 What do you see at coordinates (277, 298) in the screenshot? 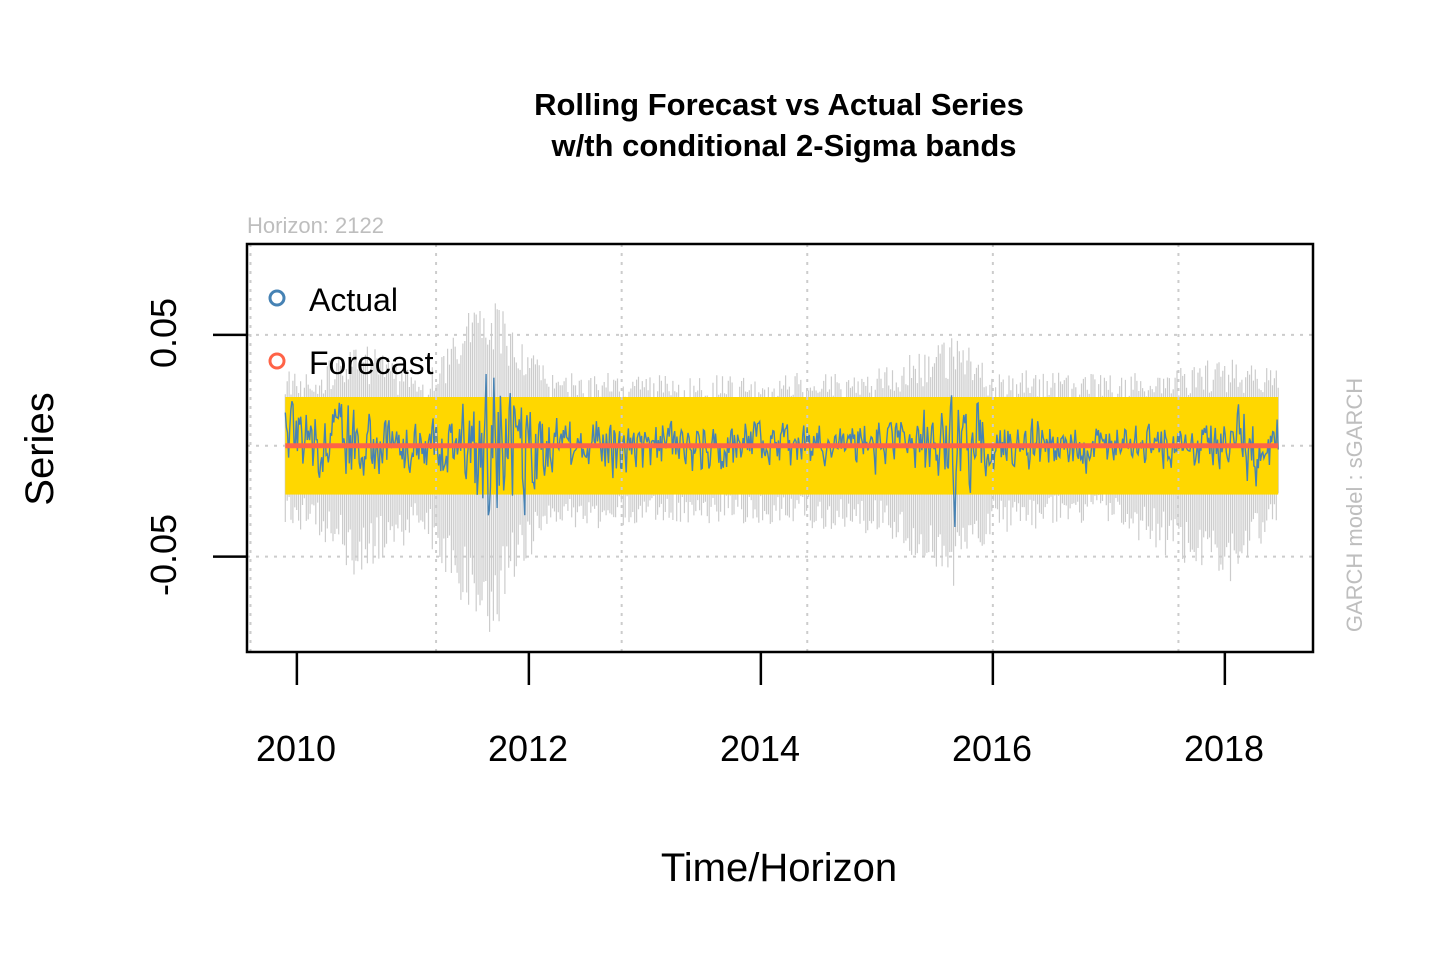
I see `legend-marker-actual` at bounding box center [277, 298].